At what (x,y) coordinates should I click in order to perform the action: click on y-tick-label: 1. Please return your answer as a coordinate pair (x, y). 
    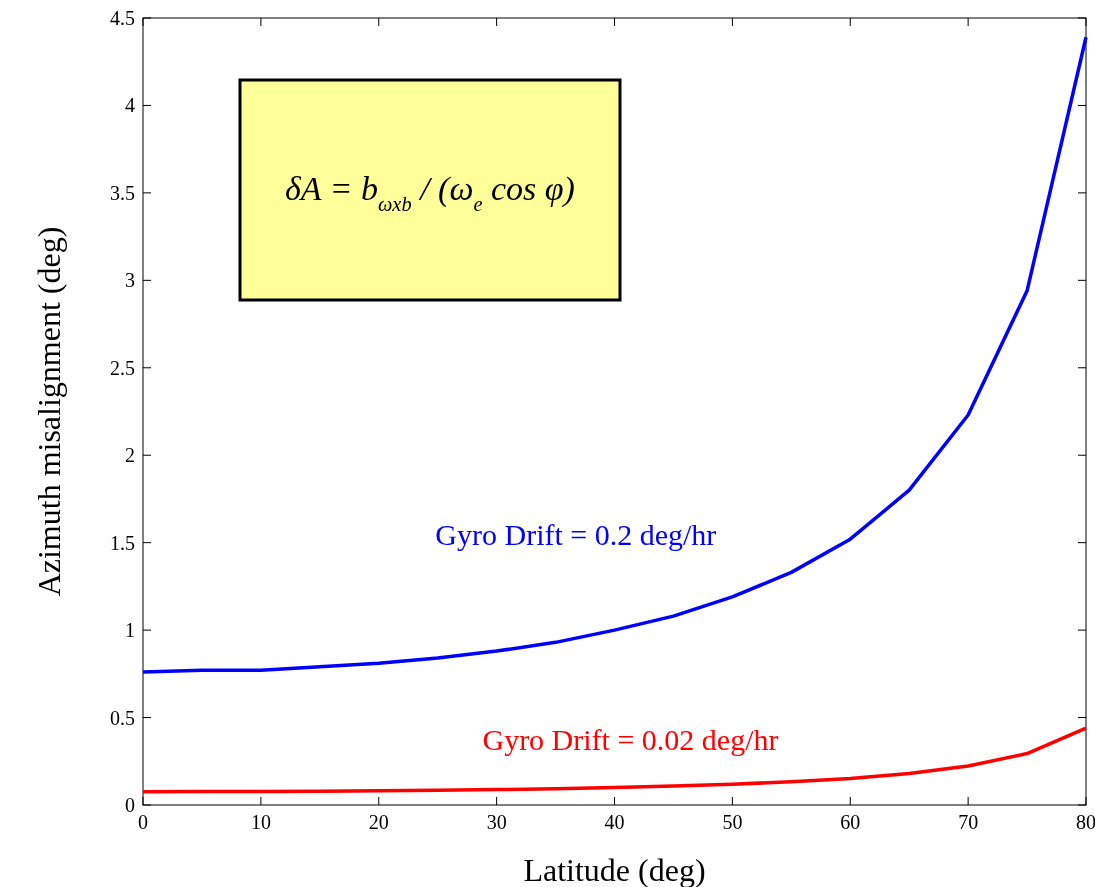
    Looking at the image, I should click on (130, 630).